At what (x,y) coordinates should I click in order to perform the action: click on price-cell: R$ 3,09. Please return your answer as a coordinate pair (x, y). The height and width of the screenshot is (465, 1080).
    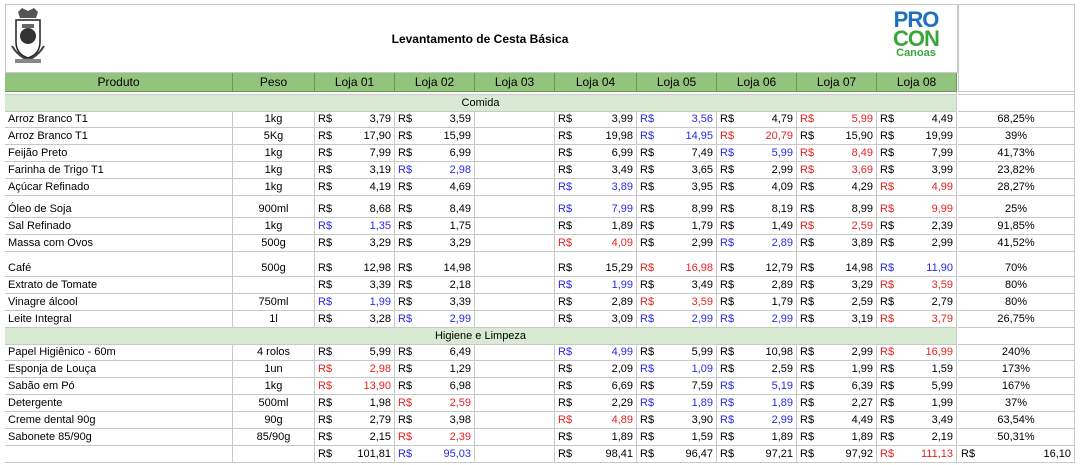
    Looking at the image, I should click on (596, 319).